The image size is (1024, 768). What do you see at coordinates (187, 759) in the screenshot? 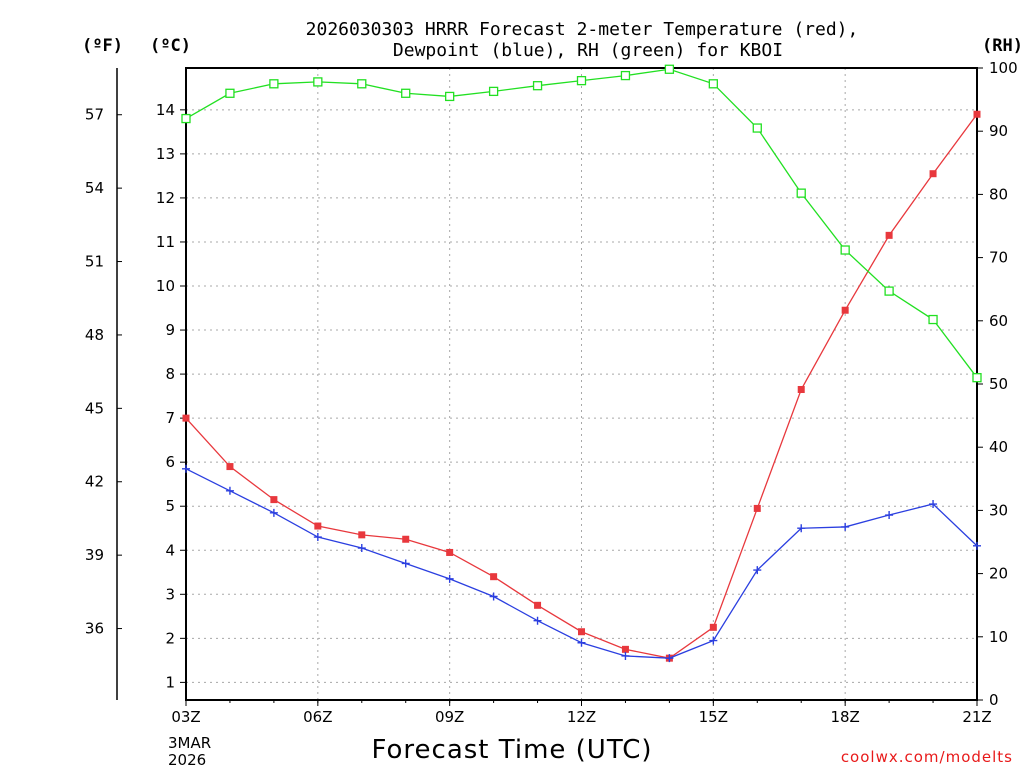
I see `date-label-year: 2026` at bounding box center [187, 759].